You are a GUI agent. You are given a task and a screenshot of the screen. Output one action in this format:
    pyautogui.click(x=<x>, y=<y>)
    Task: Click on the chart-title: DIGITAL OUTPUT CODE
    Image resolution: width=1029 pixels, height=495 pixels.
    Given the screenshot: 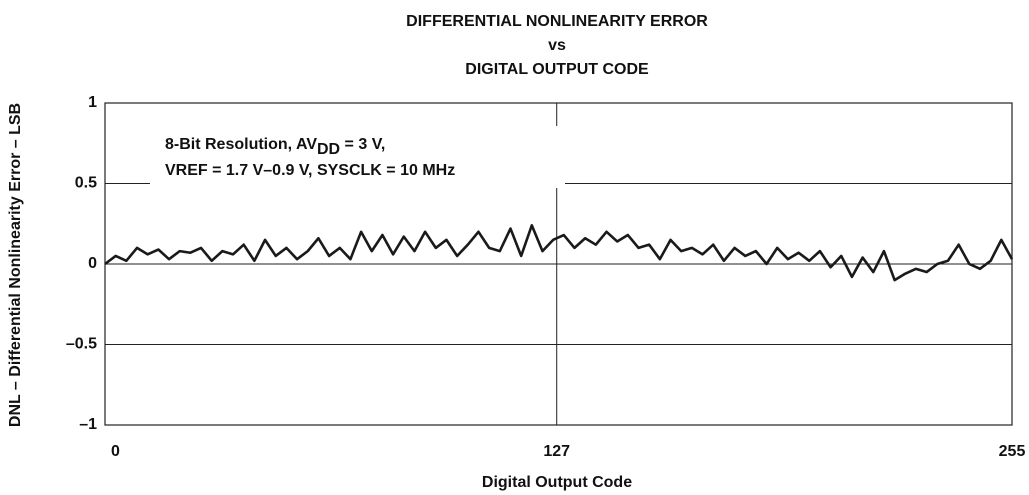 What is the action you would take?
    pyautogui.click(x=557, y=69)
    